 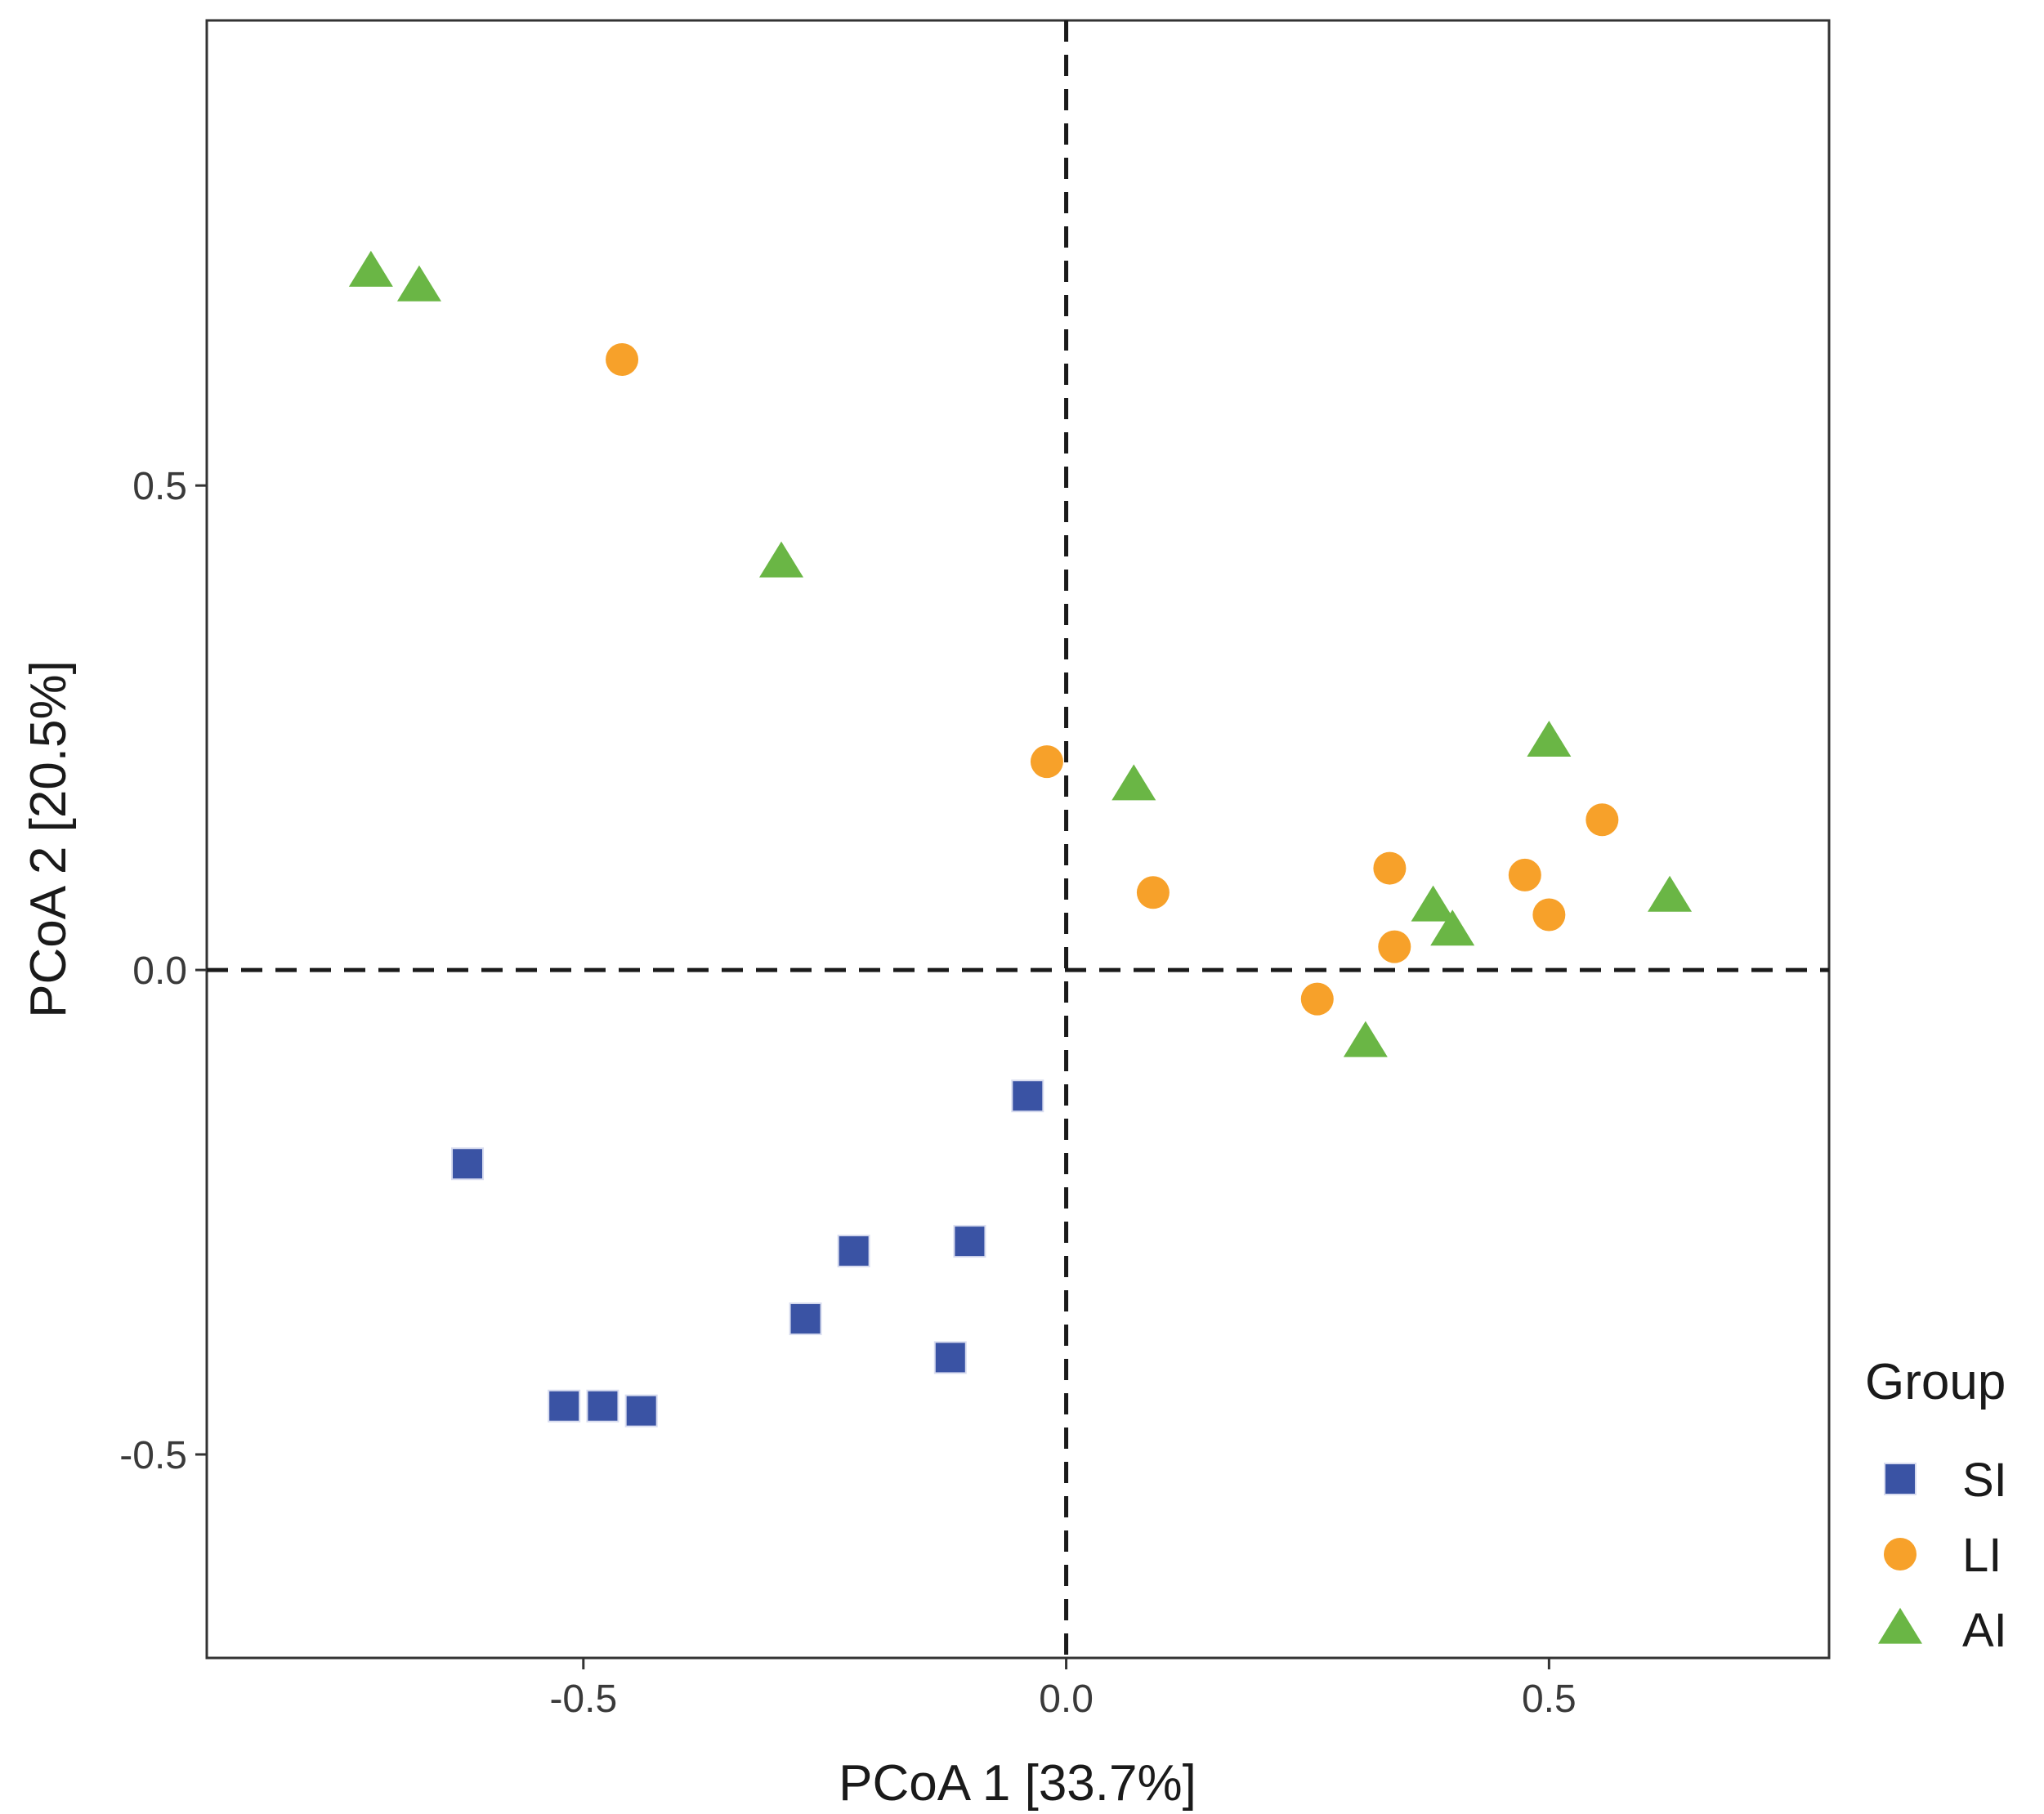 I want to click on legend-key-si, so click(x=1901, y=1479).